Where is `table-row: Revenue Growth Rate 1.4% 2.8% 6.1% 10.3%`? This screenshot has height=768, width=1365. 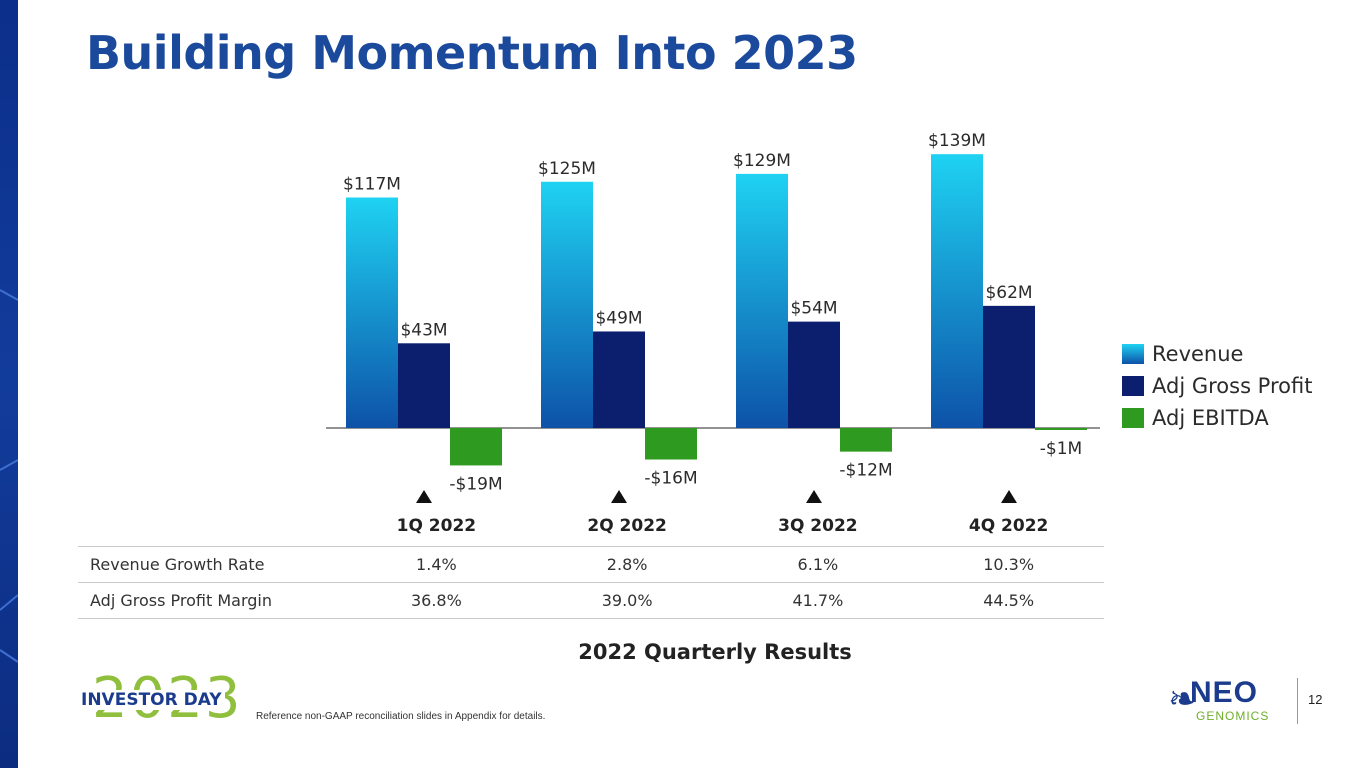
table-row: Revenue Growth Rate 1.4% 2.8% 6.1% 10.3% is located at coordinates (591, 564).